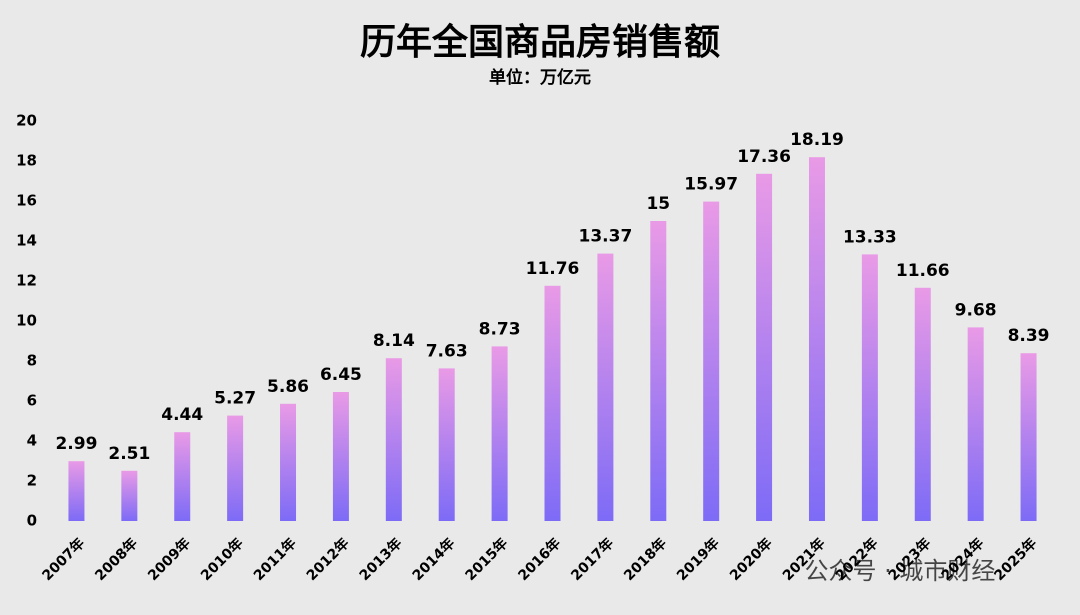  Describe the element at coordinates (26, 241) in the screenshot. I see `y-tick-label: 14` at that location.